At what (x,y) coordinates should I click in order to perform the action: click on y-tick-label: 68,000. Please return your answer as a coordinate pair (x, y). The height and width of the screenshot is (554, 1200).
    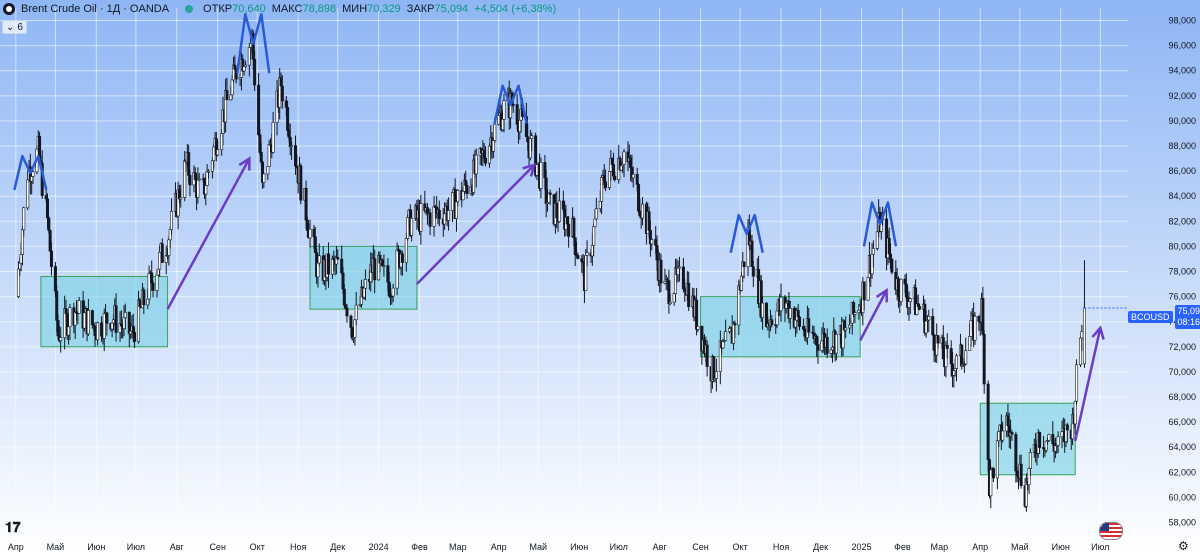
    Looking at the image, I should click on (1182, 397).